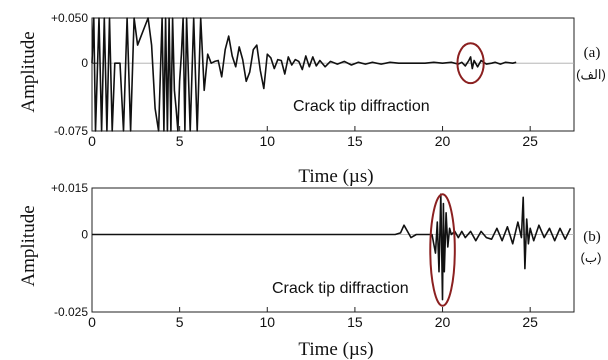 Image resolution: width=608 pixels, height=360 pixels. What do you see at coordinates (71, 131) in the screenshot?
I see `y-tick-label: -0.075` at bounding box center [71, 131].